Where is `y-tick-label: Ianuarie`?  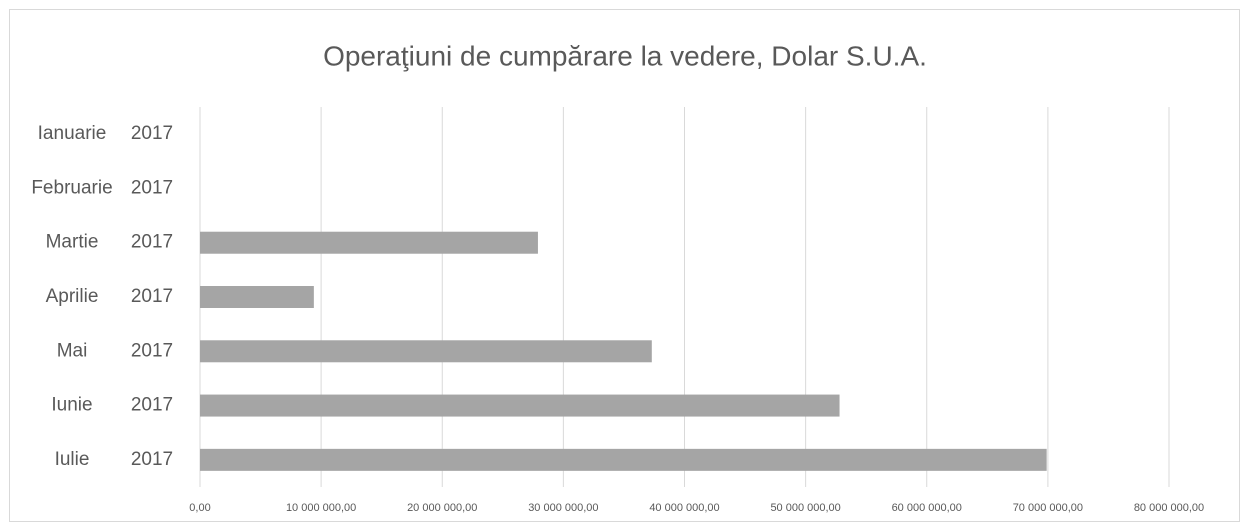 y-tick-label: Ianuarie is located at coordinates (72, 133).